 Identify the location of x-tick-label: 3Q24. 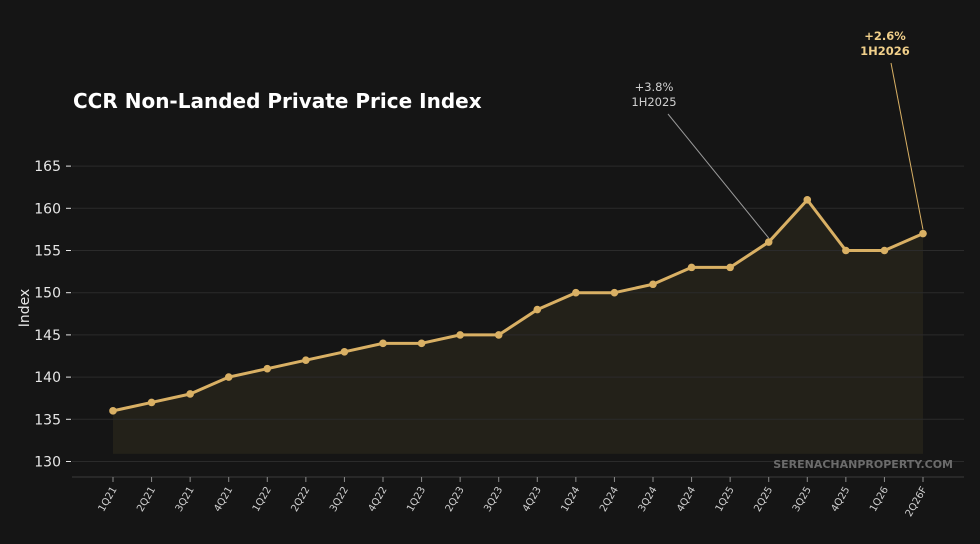
(648, 499).